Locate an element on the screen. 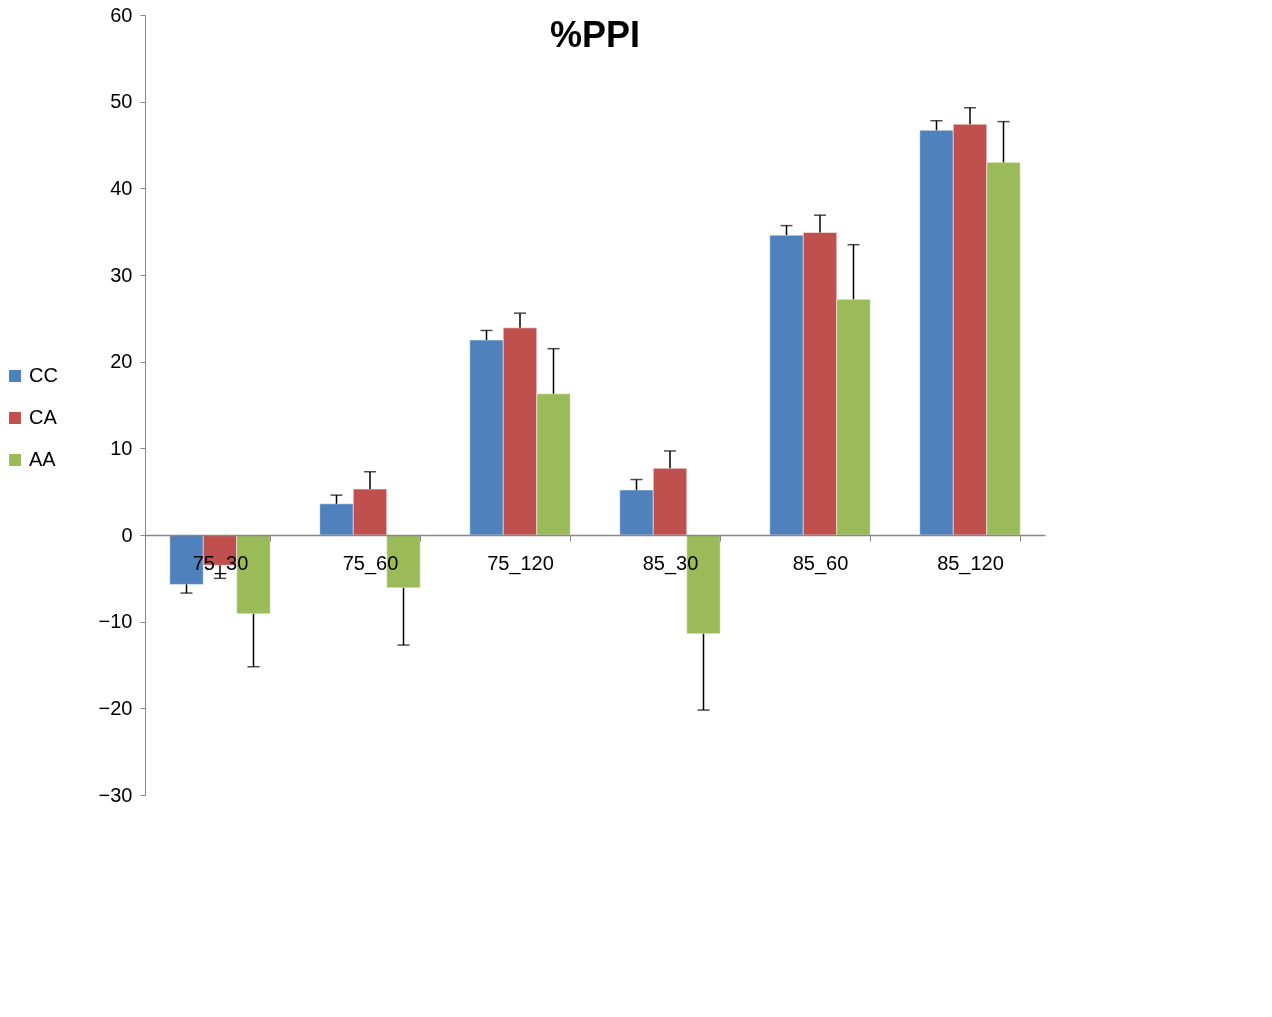 The width and height of the screenshot is (1272, 1017). y-tick-label: 60 is located at coordinates (121, 14).